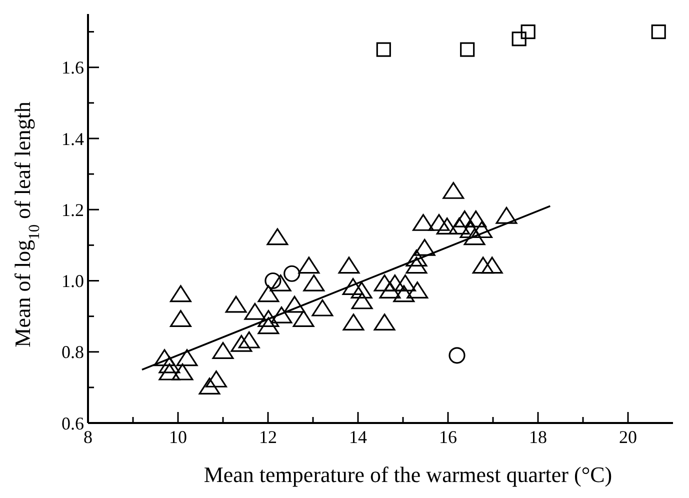  I want to click on x-axis-title: Mean temperature of the warmest quarter (°C), so click(408, 474).